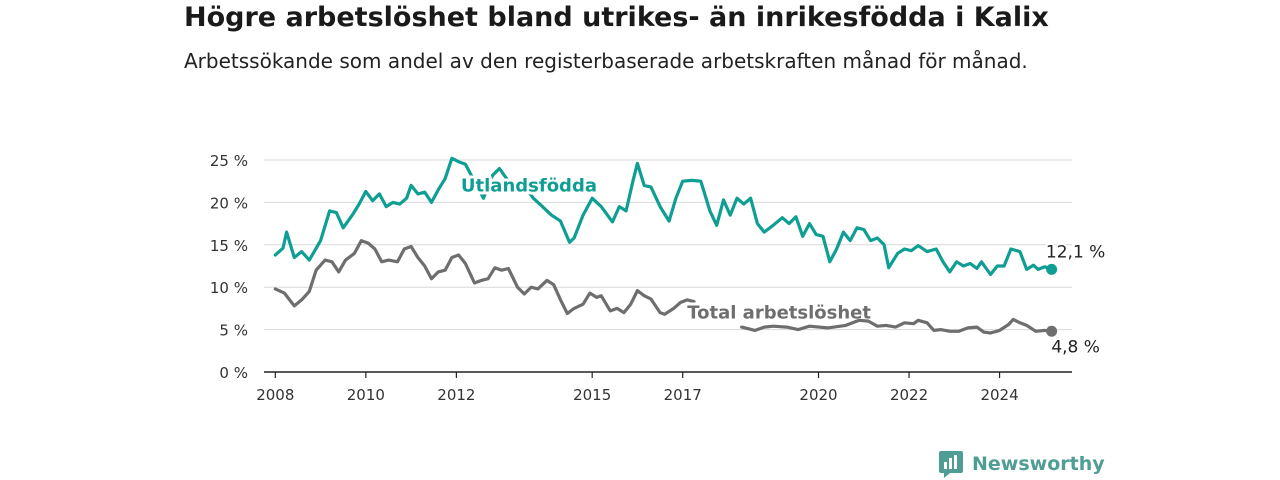 This screenshot has height=480, width=1280. I want to click on end-marker-total, so click(1052, 331).